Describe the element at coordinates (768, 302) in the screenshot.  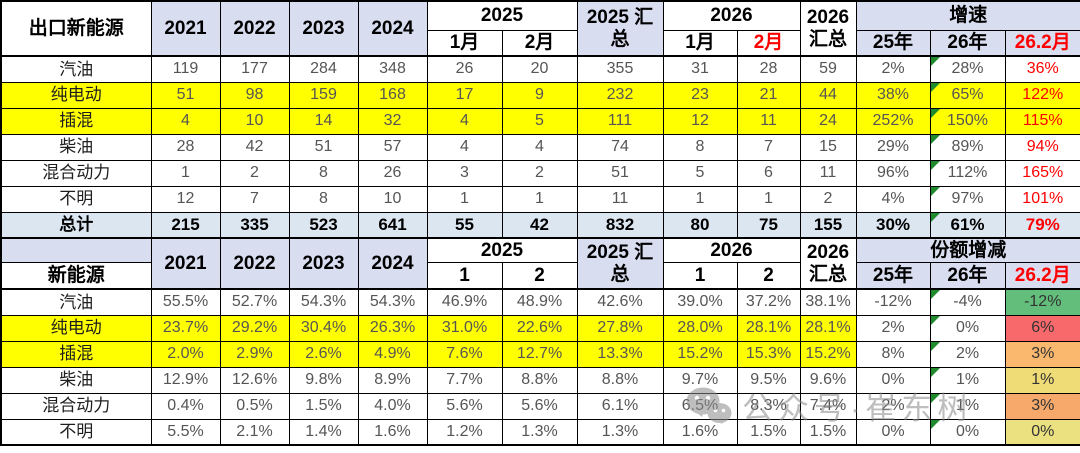
I see `table-cell: 37.2%` at that location.